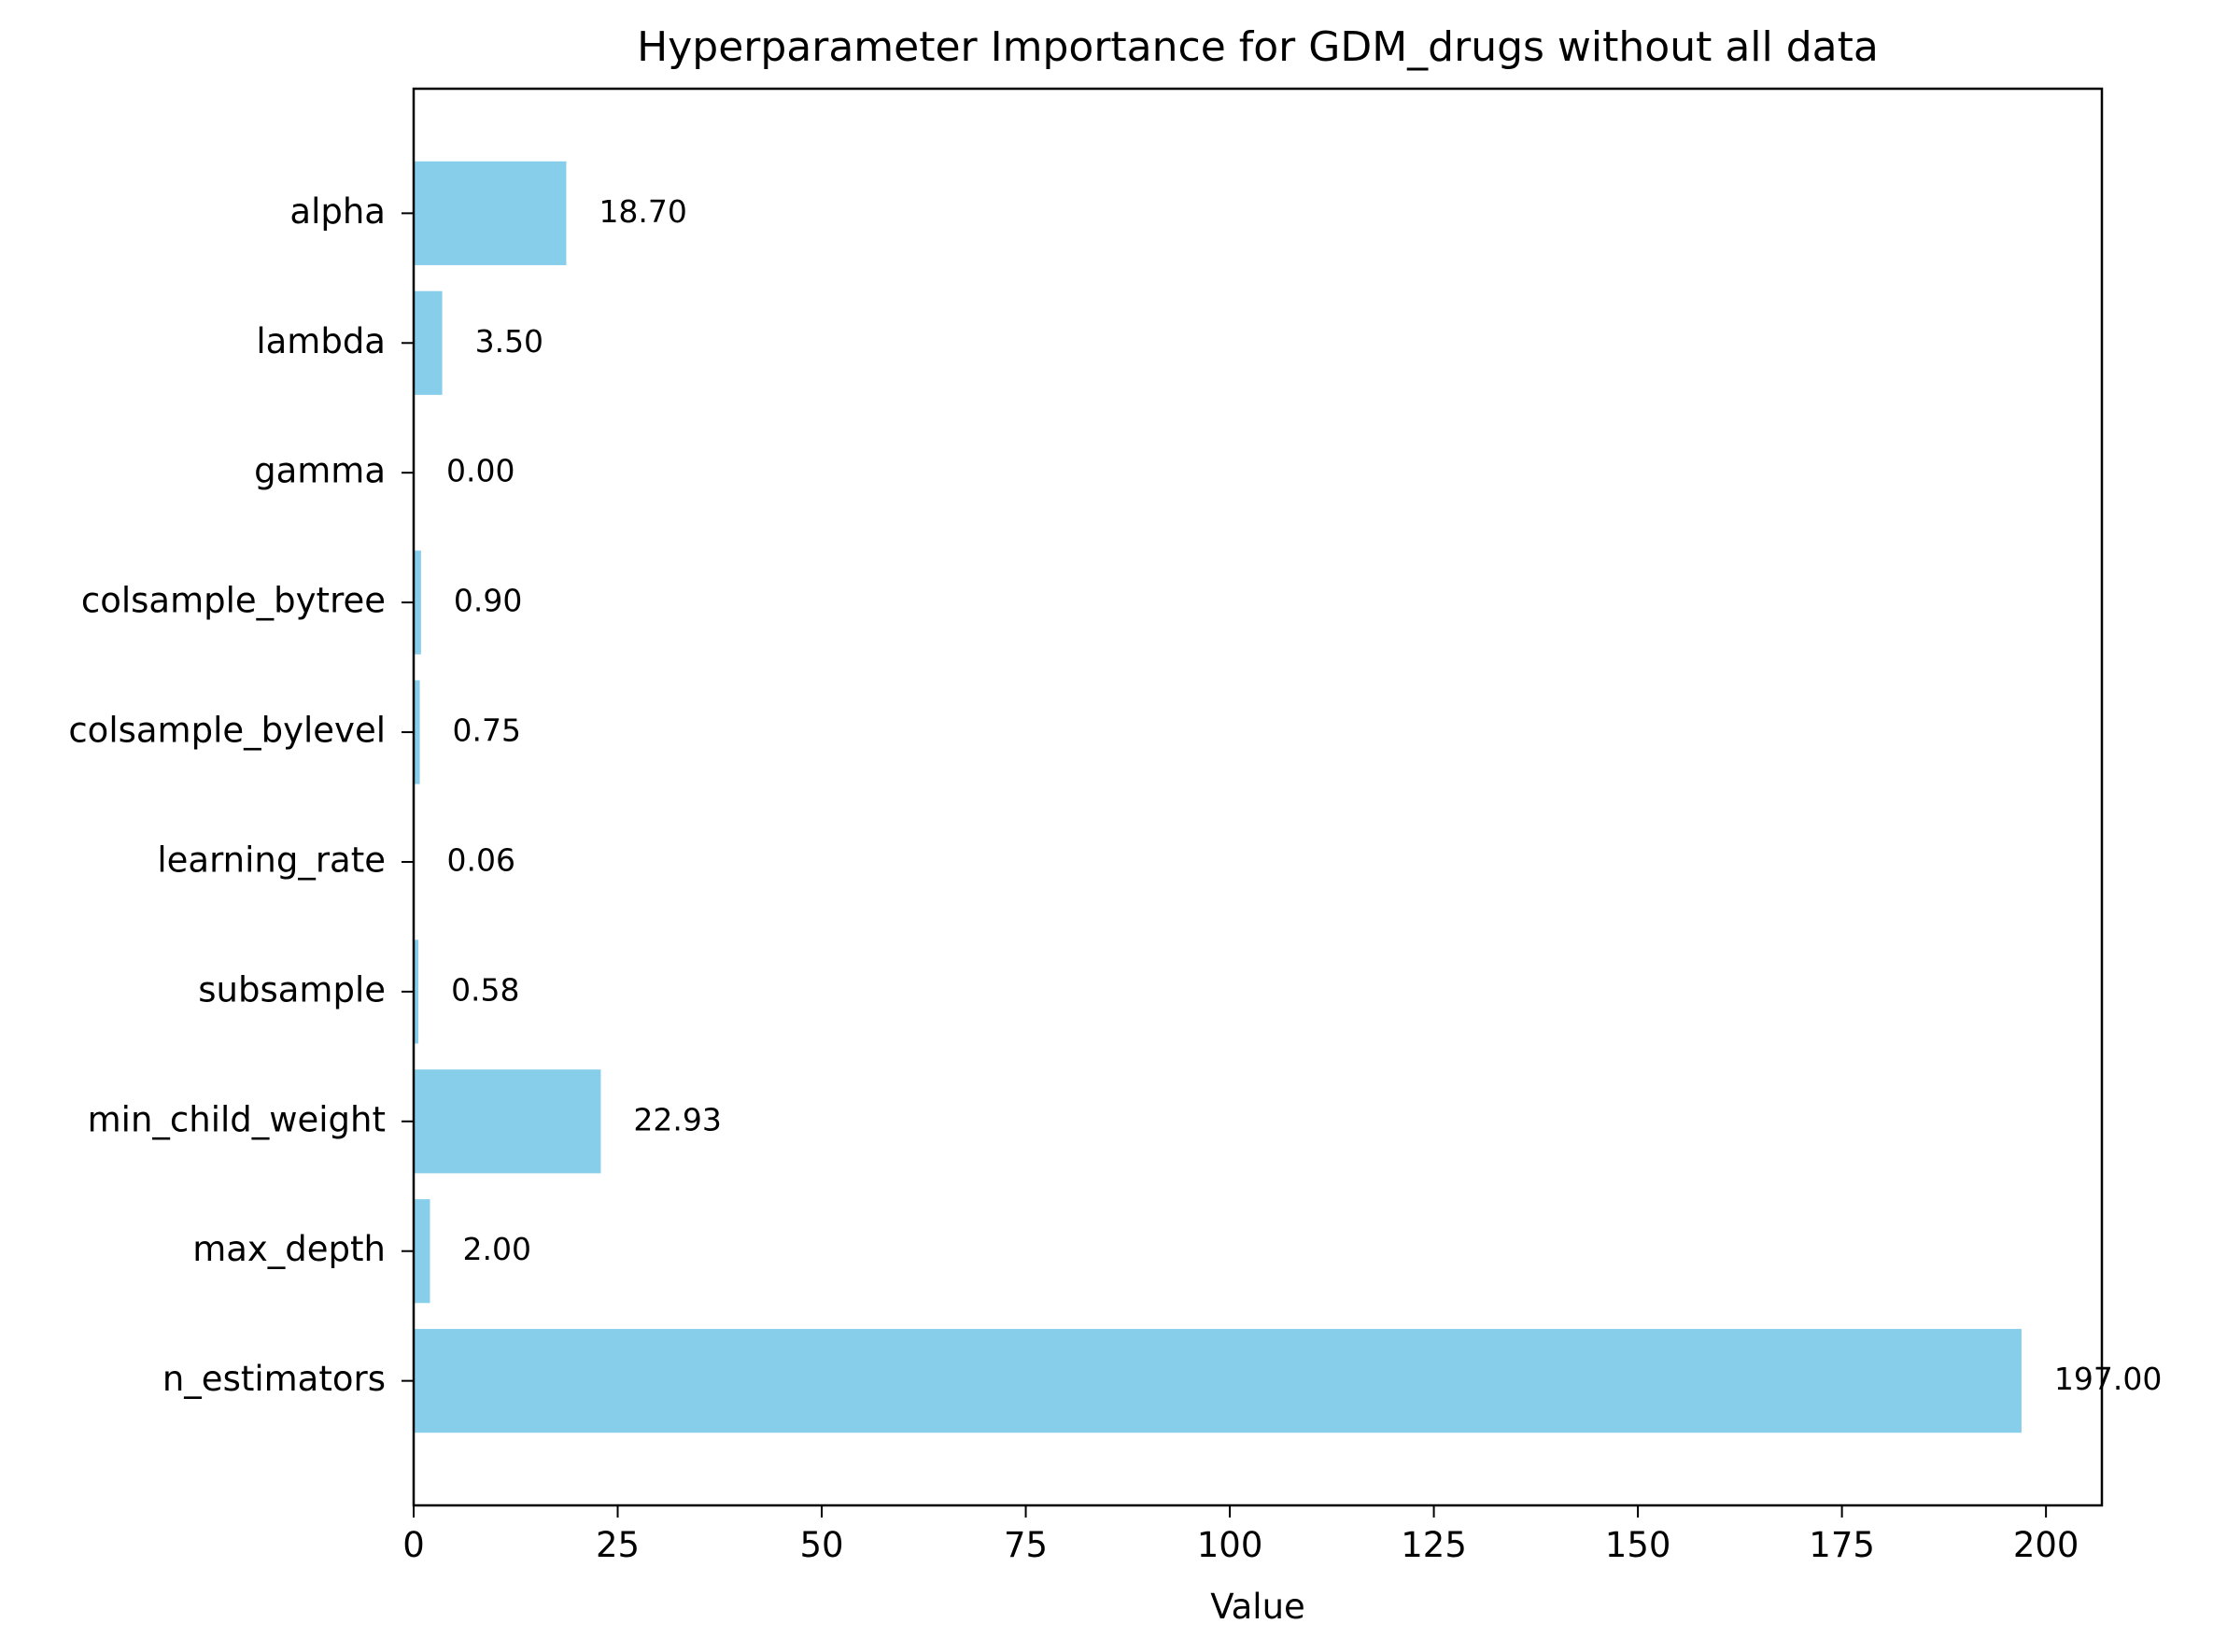  Describe the element at coordinates (274, 1379) in the screenshot. I see `y-tick-label-n-estimators: n_estimators` at that location.